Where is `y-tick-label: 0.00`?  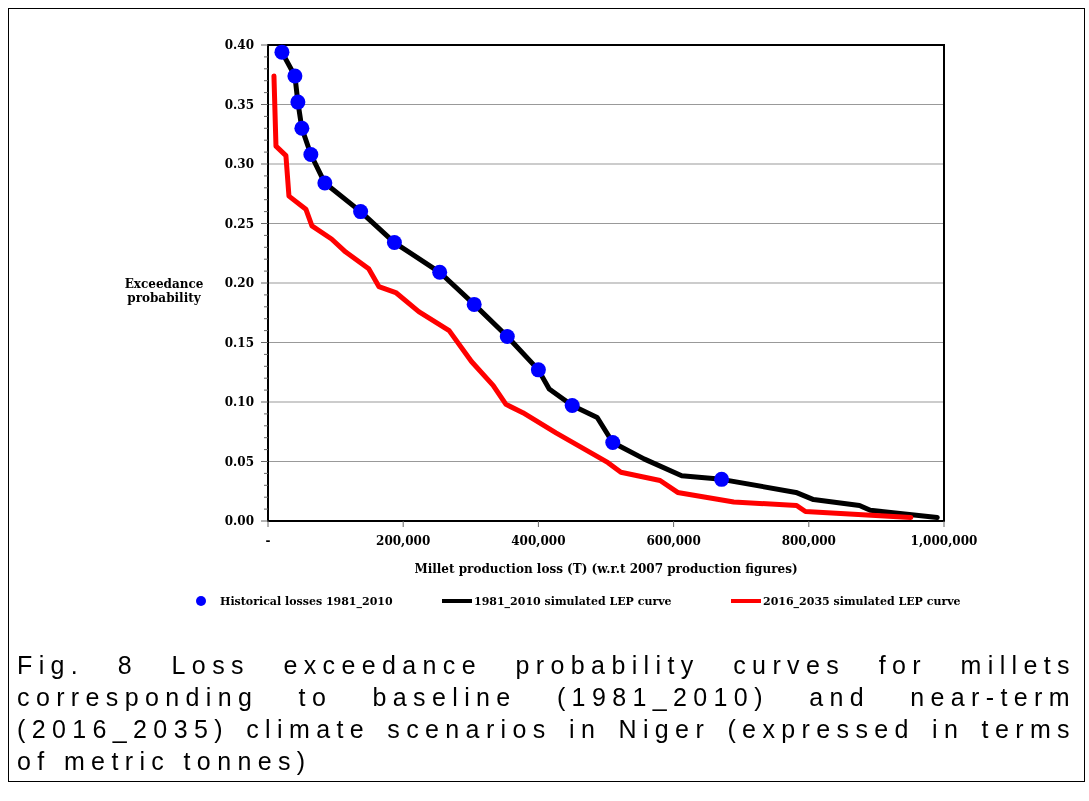 y-tick-label: 0.00 is located at coordinates (239, 521).